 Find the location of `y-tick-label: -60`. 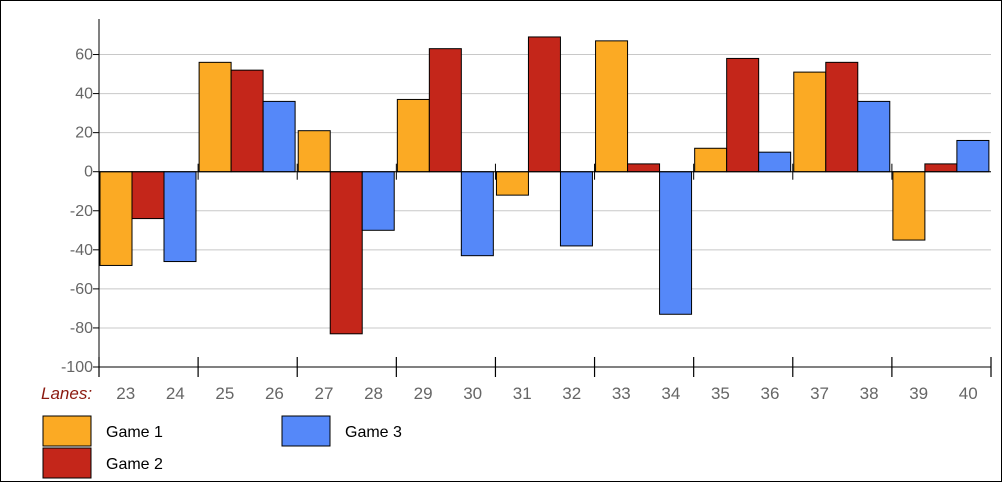

y-tick-label: -60 is located at coordinates (81, 289).